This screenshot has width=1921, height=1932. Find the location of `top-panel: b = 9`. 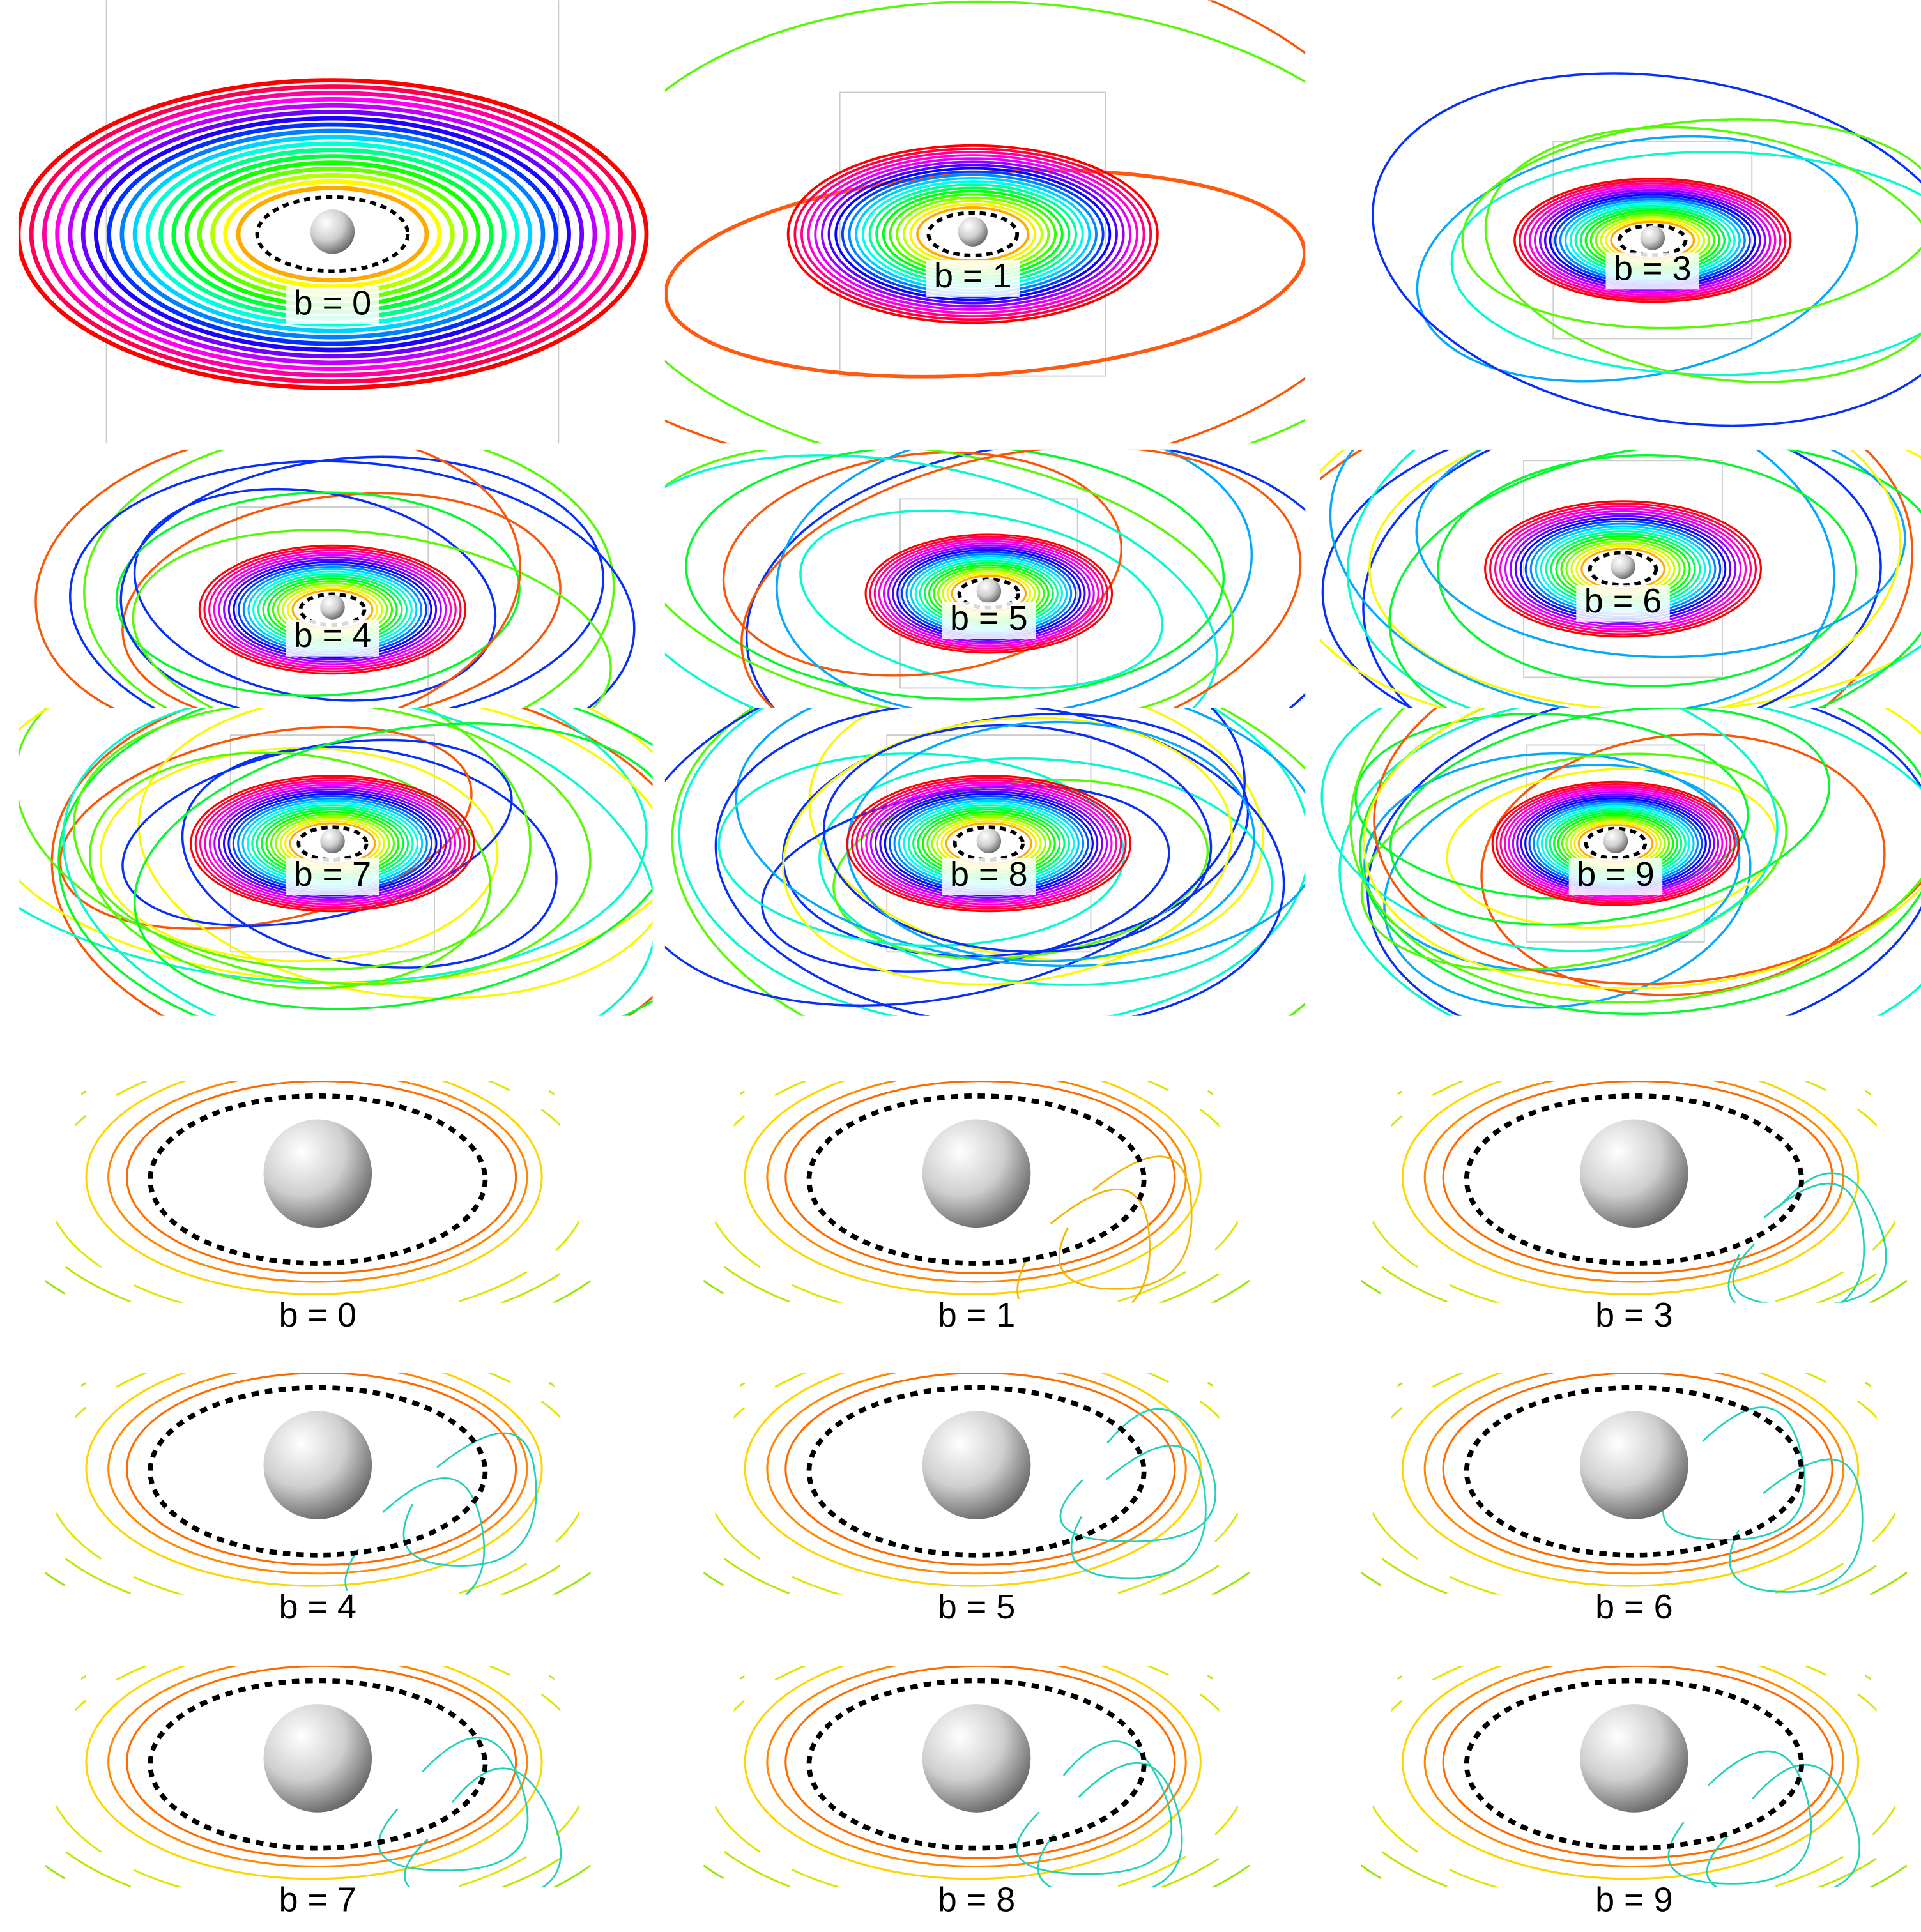

top-panel: b = 9 is located at coordinates (1621, 862).